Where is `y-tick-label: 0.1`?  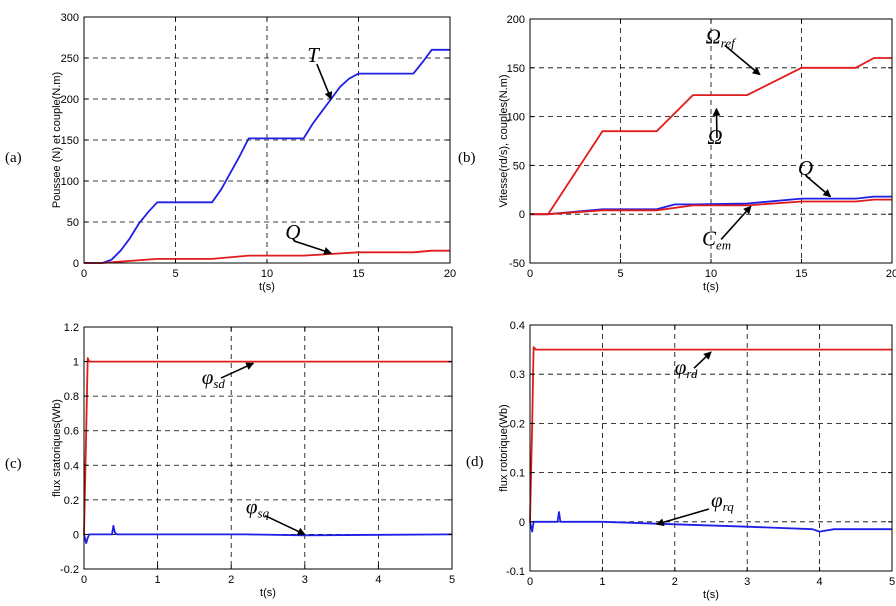 y-tick-label: 0.1 is located at coordinates (517, 474).